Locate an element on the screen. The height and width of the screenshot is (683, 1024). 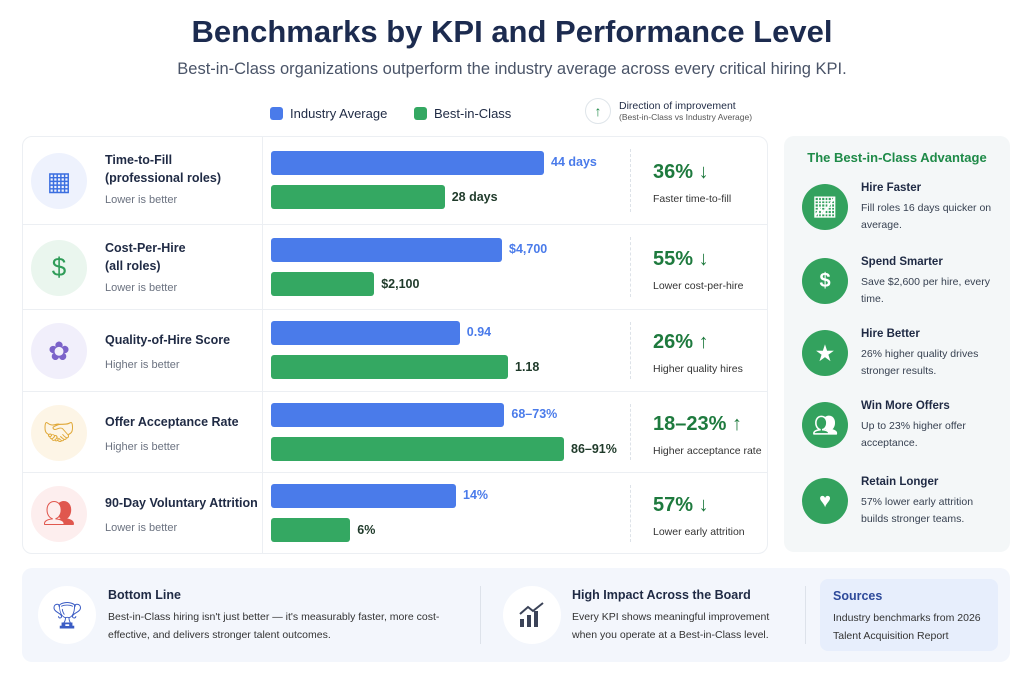
handshake-icon: 🤝︎ is located at coordinates (59, 432).